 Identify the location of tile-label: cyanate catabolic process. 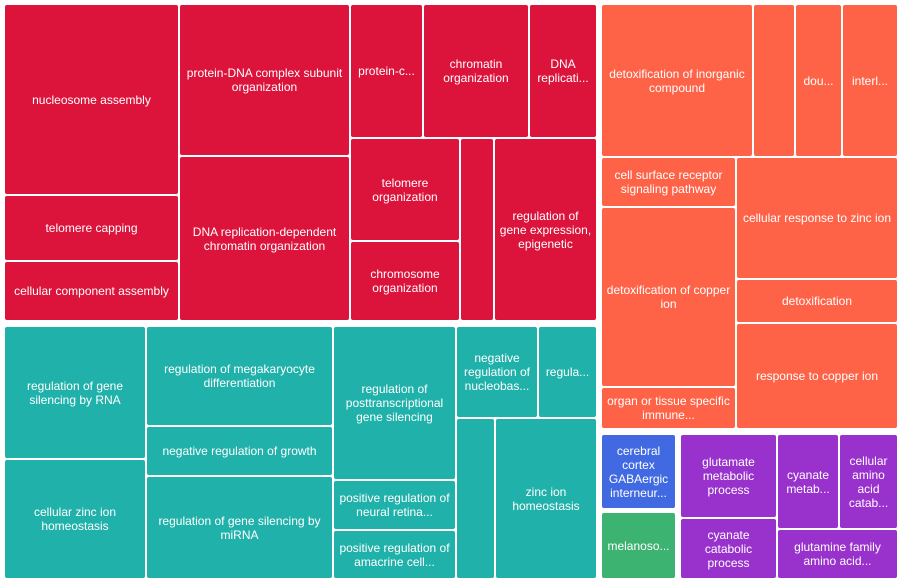
(728, 548).